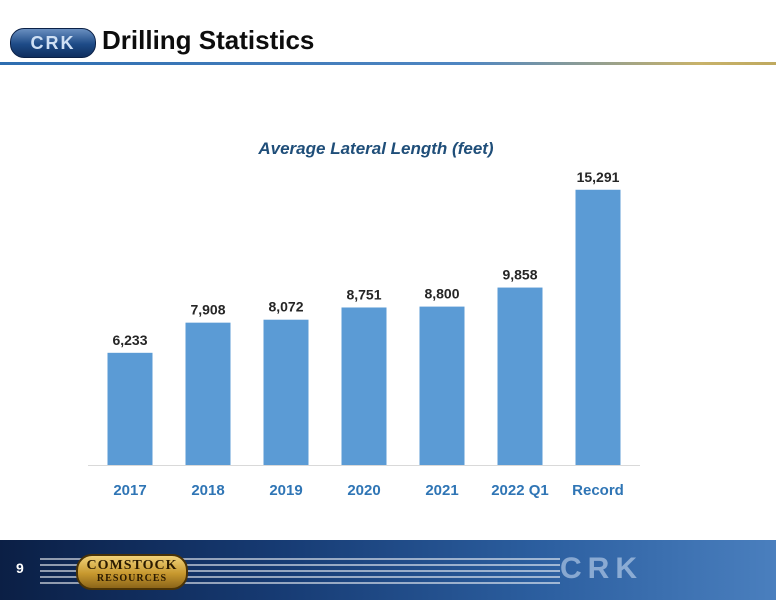 This screenshot has height=600, width=776. I want to click on category-label-group: 2017 2018 2019 2020 2021 2022 Q1 Record, so click(368, 490).